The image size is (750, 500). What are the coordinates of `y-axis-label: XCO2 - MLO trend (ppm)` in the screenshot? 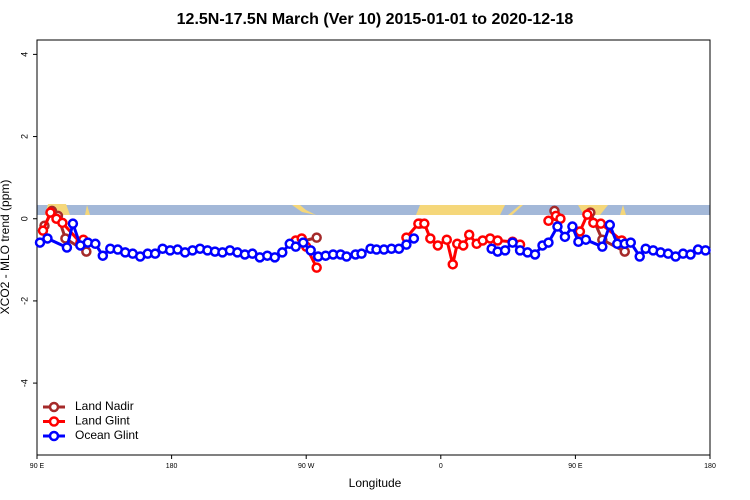 It's located at (6, 247).